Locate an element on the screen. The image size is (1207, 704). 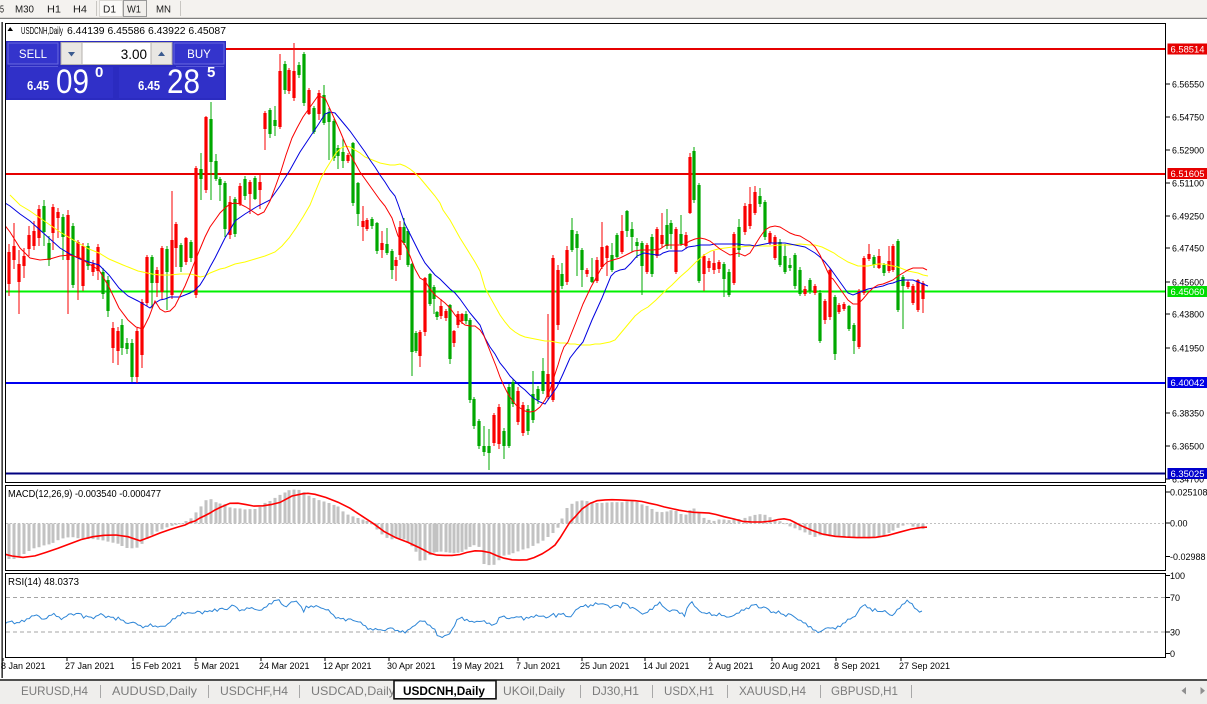
svg-text: 25 Jun 2021 is located at coordinates (605, 666).